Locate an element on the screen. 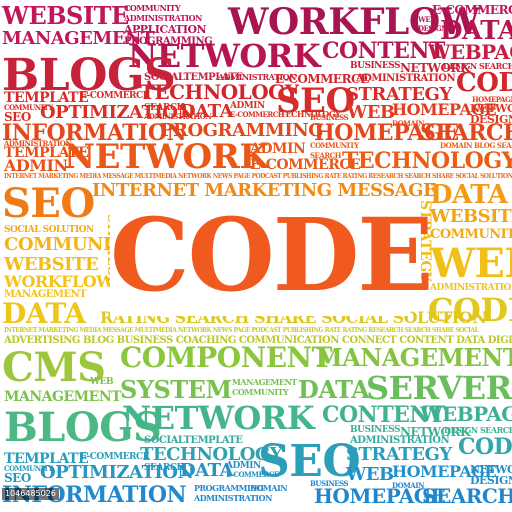 The width and height of the screenshot is (512, 512). cloud-word: INFORMATION is located at coordinates (94, 133).